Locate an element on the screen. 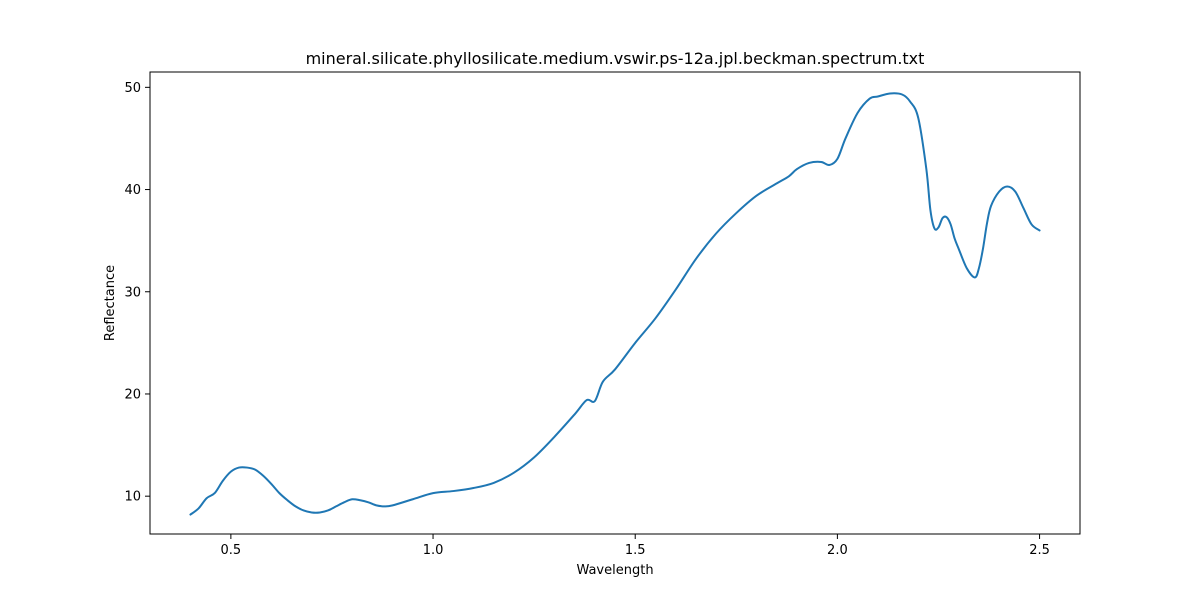 This screenshot has width=1200, height=600. y-tick-label: 50 is located at coordinates (132, 88).